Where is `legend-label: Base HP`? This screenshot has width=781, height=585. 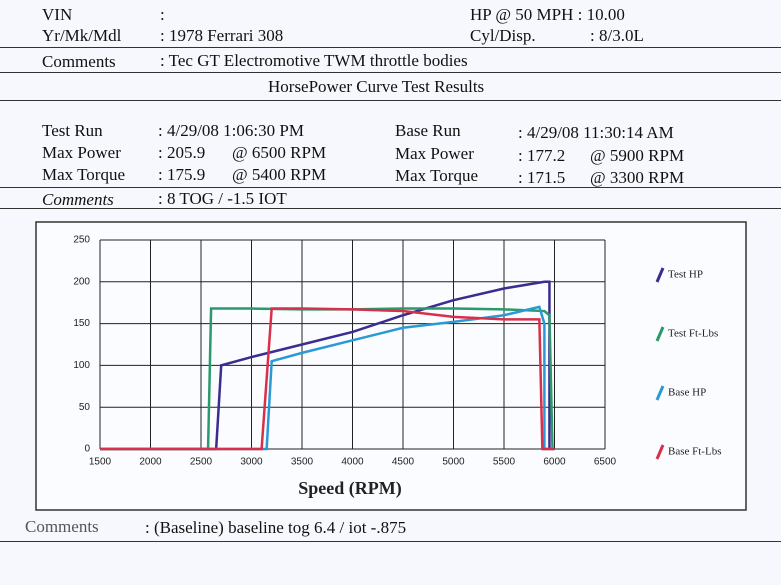 legend-label: Base HP is located at coordinates (687, 393).